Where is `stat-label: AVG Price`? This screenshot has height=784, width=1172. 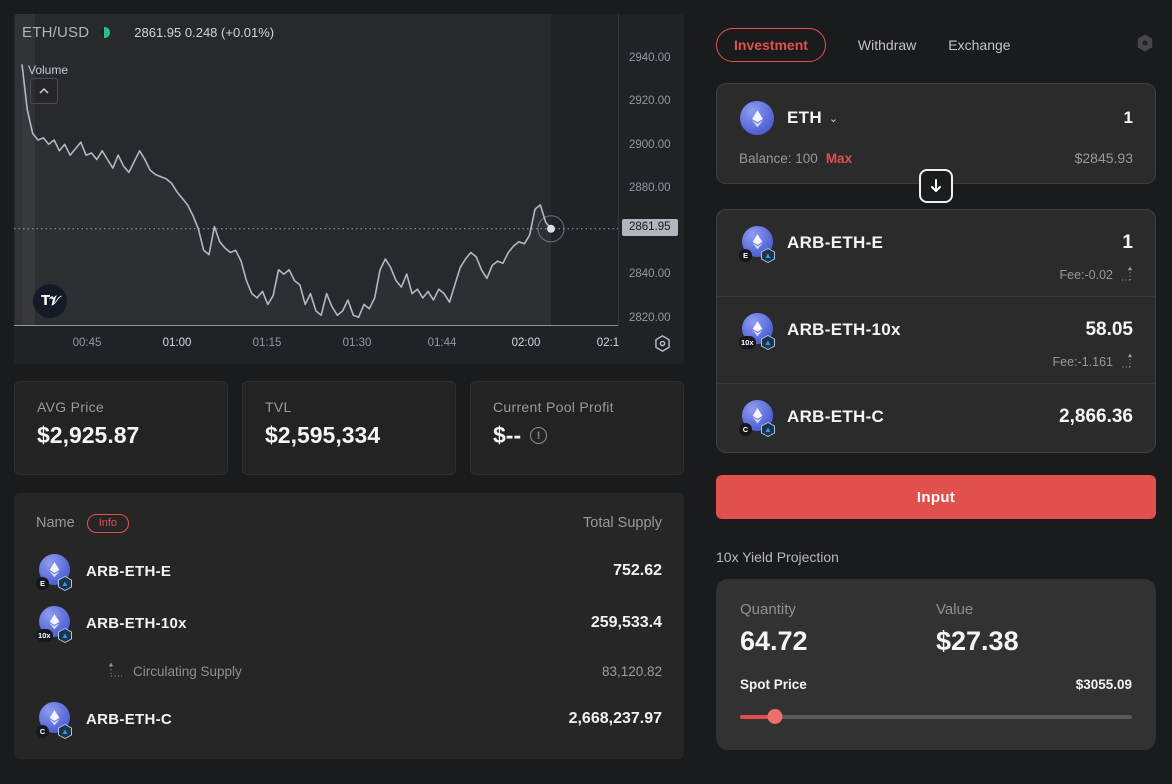 stat-label: AVG Price is located at coordinates (71, 407).